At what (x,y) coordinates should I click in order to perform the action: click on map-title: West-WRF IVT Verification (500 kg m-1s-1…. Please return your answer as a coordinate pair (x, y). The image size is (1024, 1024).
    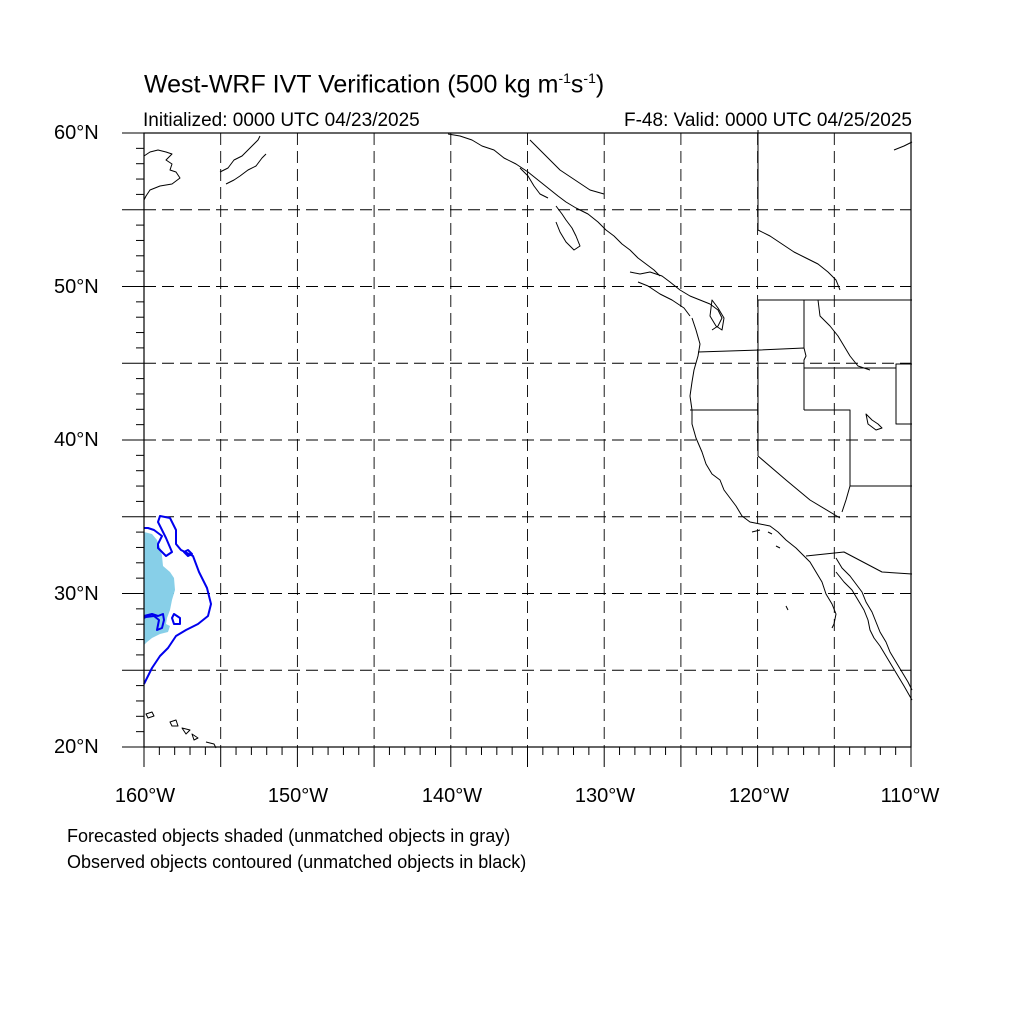
    Looking at the image, I should click on (374, 84).